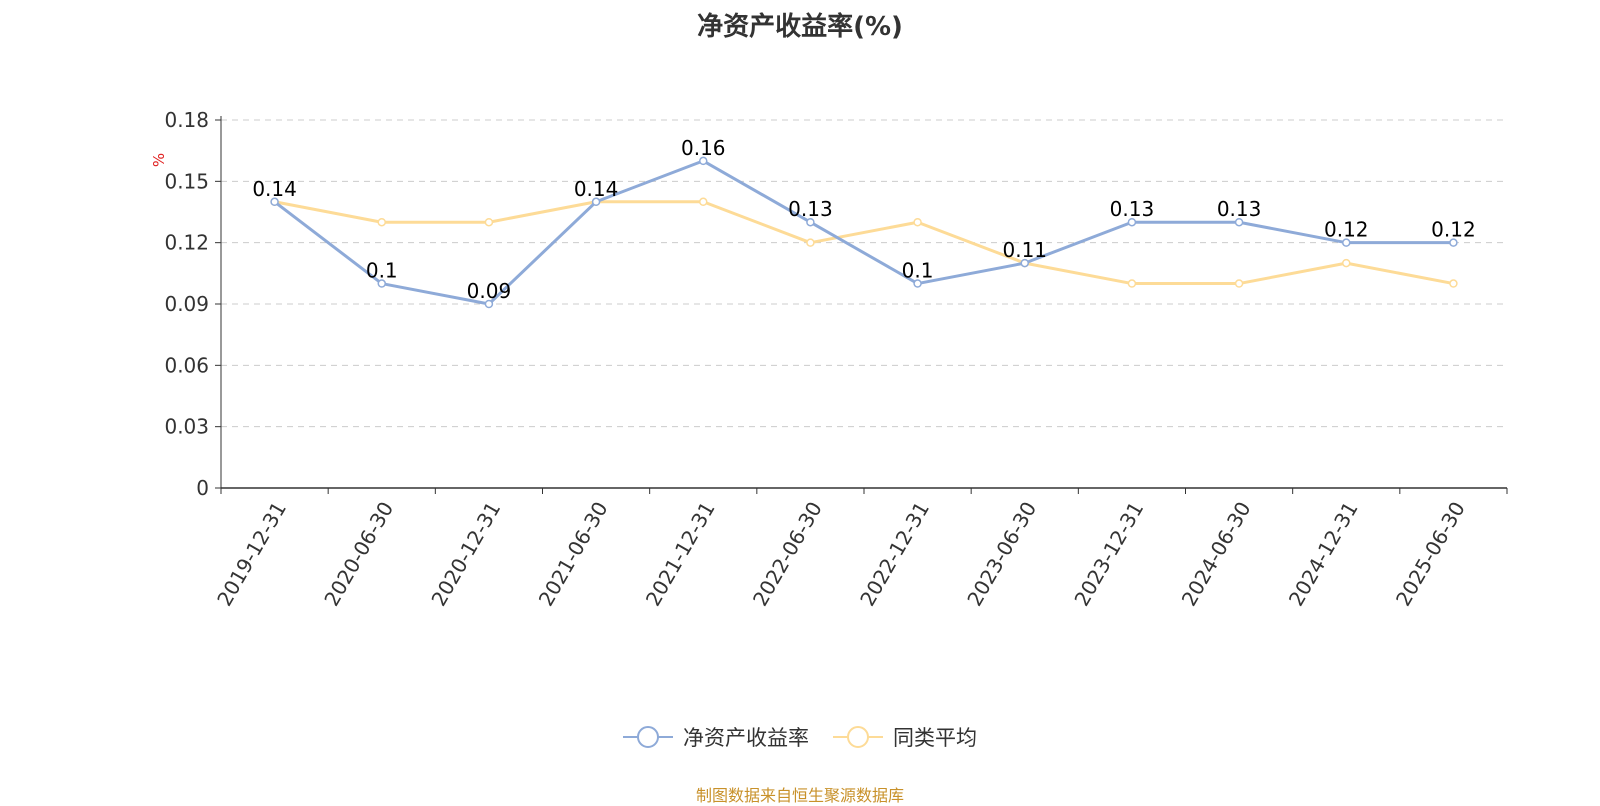 The height and width of the screenshot is (806, 1600). I want to click on legend-item-peer-average: 同类平均, so click(905, 737).